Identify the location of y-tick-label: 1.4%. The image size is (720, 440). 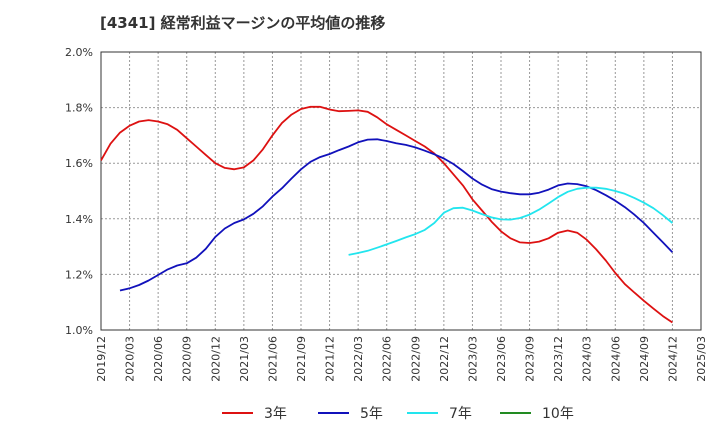
(79, 219).